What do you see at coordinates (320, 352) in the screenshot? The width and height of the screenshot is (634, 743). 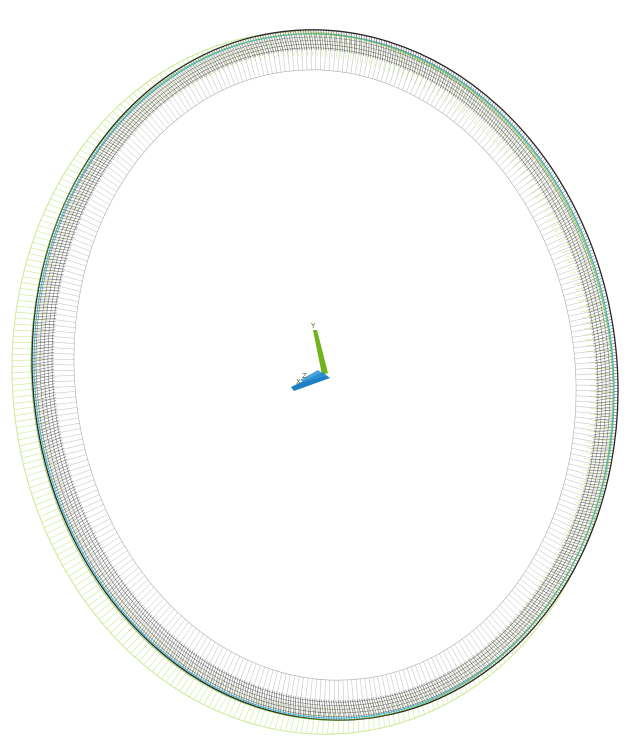 I see `triad-y-axis-arrow` at bounding box center [320, 352].